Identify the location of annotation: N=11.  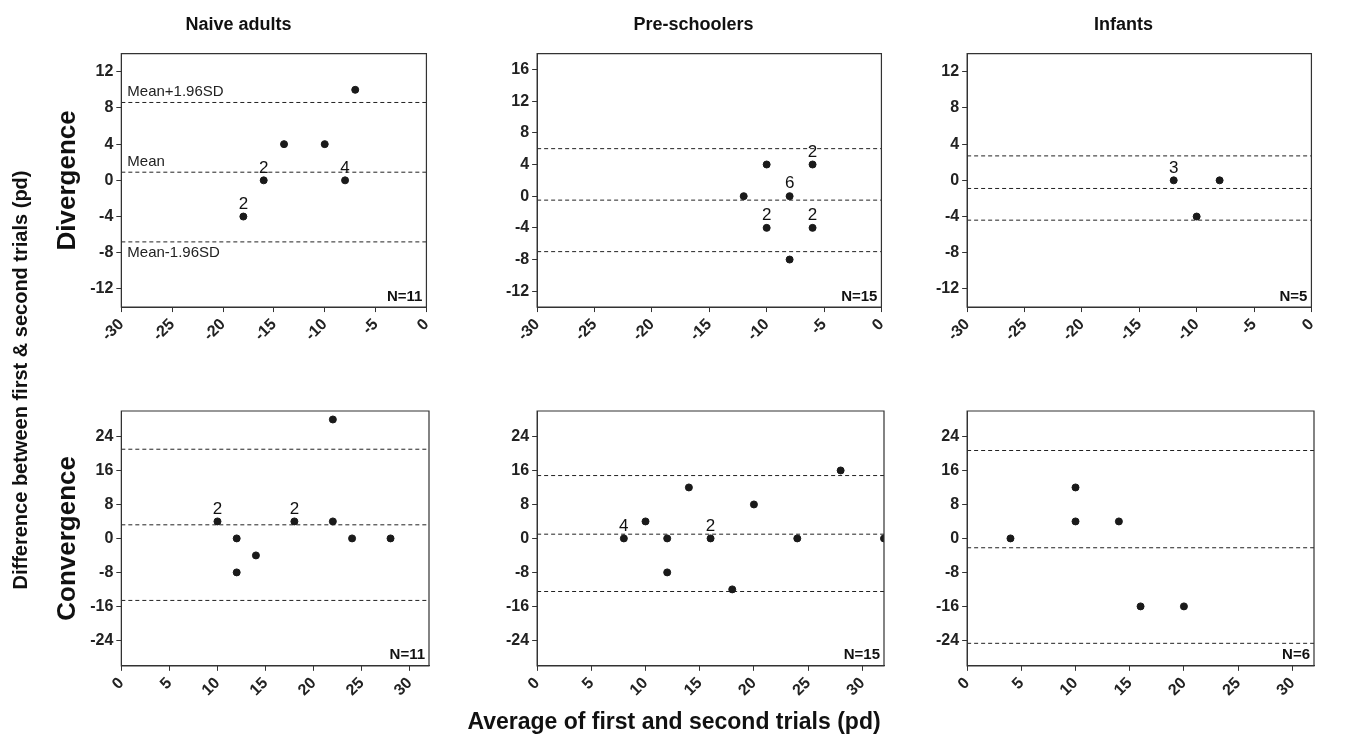
(407, 654).